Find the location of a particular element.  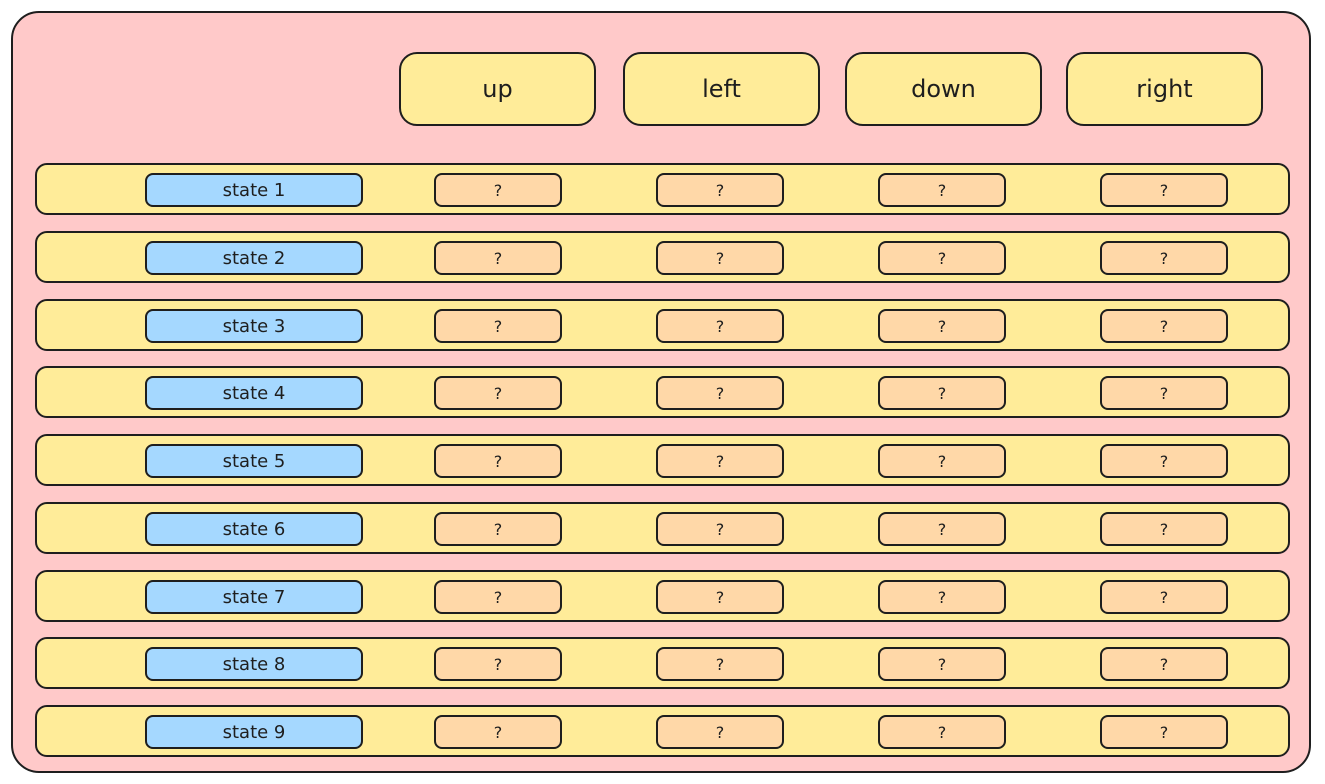

state-row: state 7???? is located at coordinates (662, 596).